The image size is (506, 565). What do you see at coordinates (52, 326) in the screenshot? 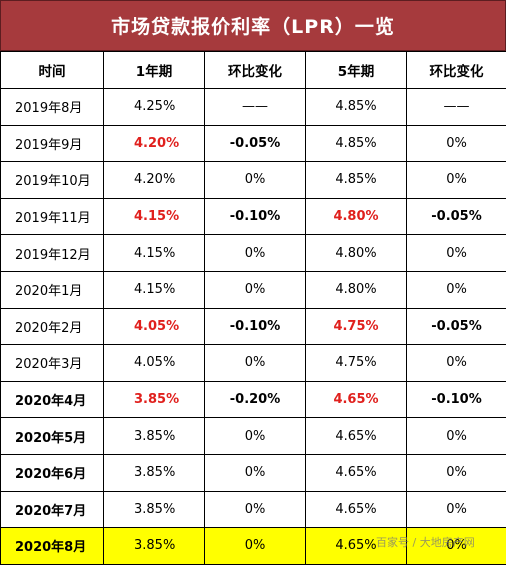
I see `cell-date: 2020年2月` at bounding box center [52, 326].